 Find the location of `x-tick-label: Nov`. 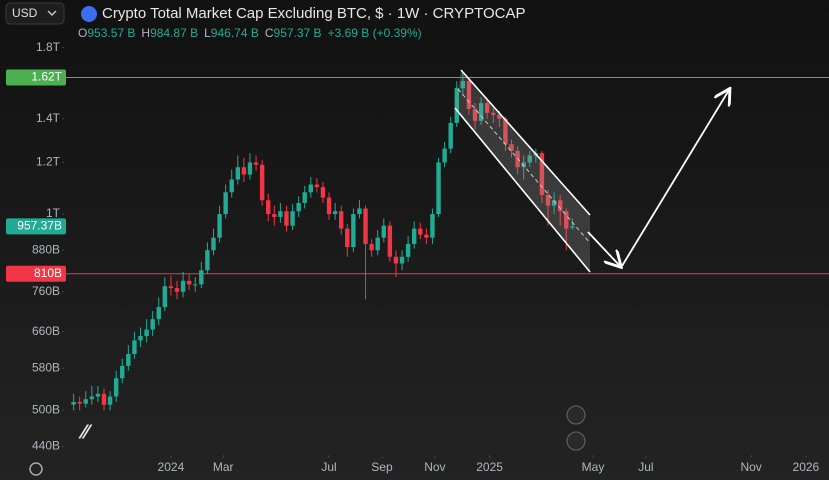

x-tick-label: Nov is located at coordinates (434, 467).